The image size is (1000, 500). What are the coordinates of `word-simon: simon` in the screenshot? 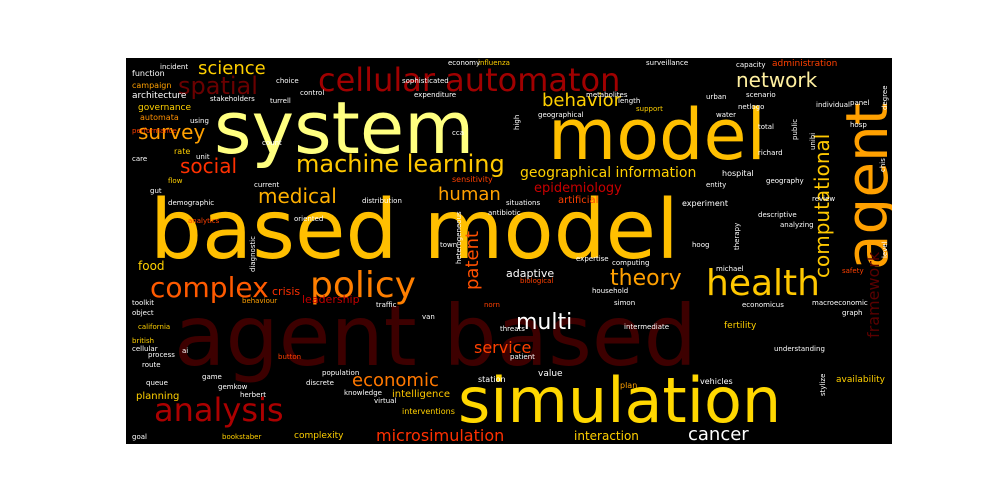 It's located at (625, 303).